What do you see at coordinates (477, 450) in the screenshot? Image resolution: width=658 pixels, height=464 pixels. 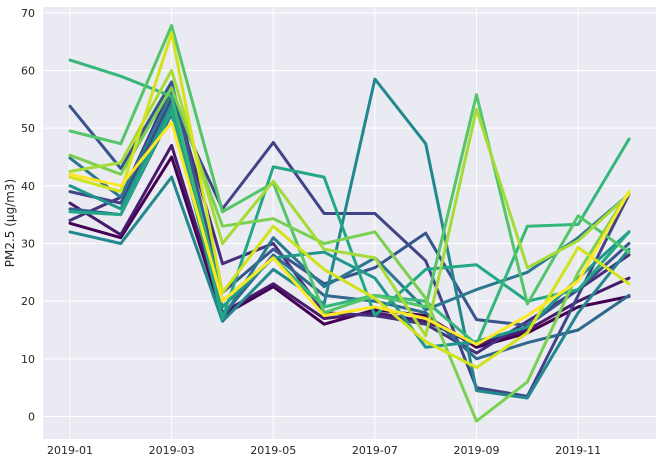 I see `x-tick-label: 2019-09` at bounding box center [477, 450].